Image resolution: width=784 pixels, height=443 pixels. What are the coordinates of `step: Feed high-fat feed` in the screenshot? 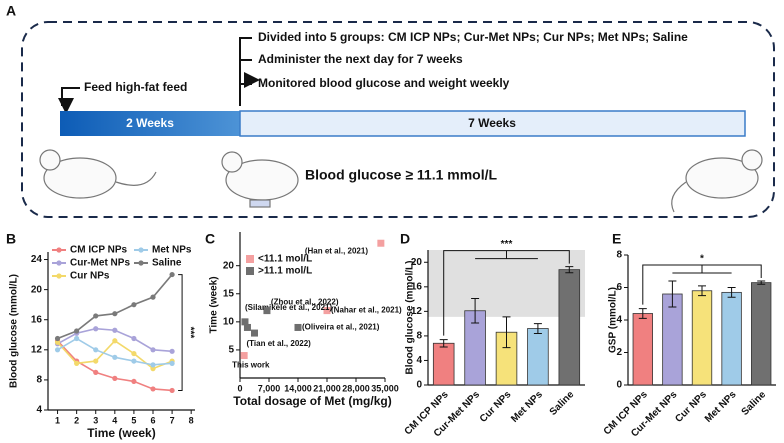 It's located at (135, 87).